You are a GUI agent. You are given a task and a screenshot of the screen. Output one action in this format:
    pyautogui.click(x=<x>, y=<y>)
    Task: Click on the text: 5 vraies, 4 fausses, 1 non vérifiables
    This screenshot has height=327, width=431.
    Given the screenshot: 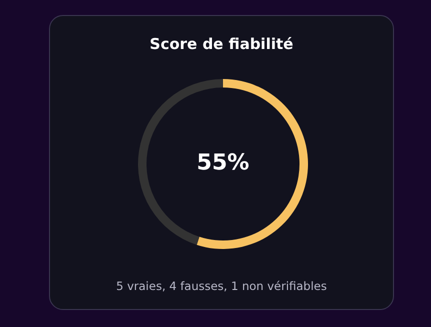 What is the action you would take?
    pyautogui.click(x=221, y=286)
    